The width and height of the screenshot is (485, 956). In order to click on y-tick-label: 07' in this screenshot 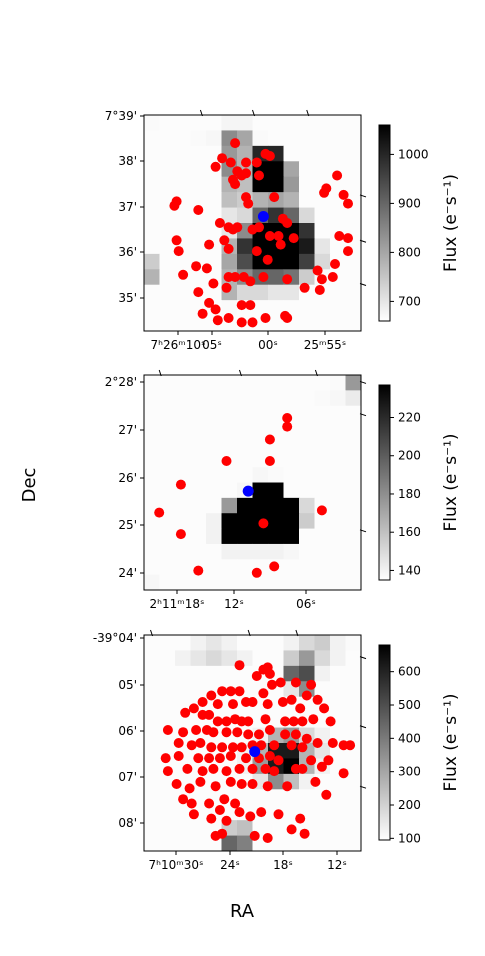, I will do `click(127, 777)`.